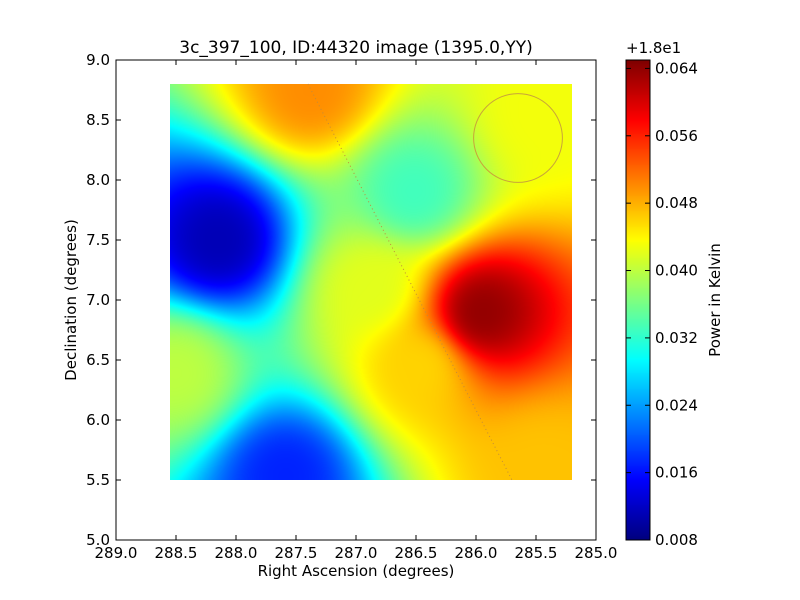 This screenshot has width=800, height=600. I want to click on y-tick-label: 7.0, so click(98, 300).